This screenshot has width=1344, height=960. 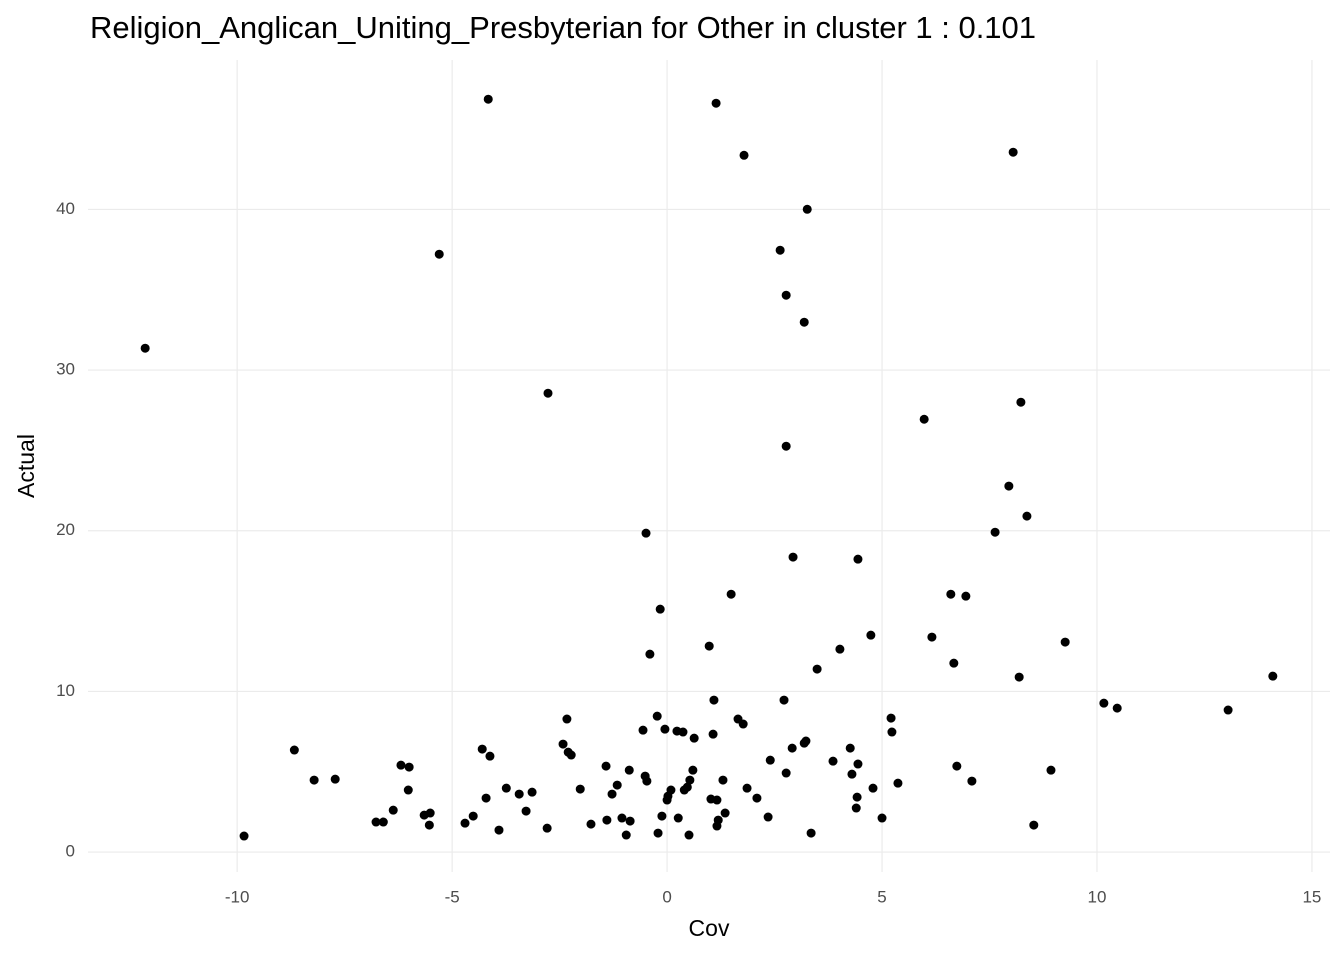 I want to click on x-tick-label: 0, so click(x=666, y=896).